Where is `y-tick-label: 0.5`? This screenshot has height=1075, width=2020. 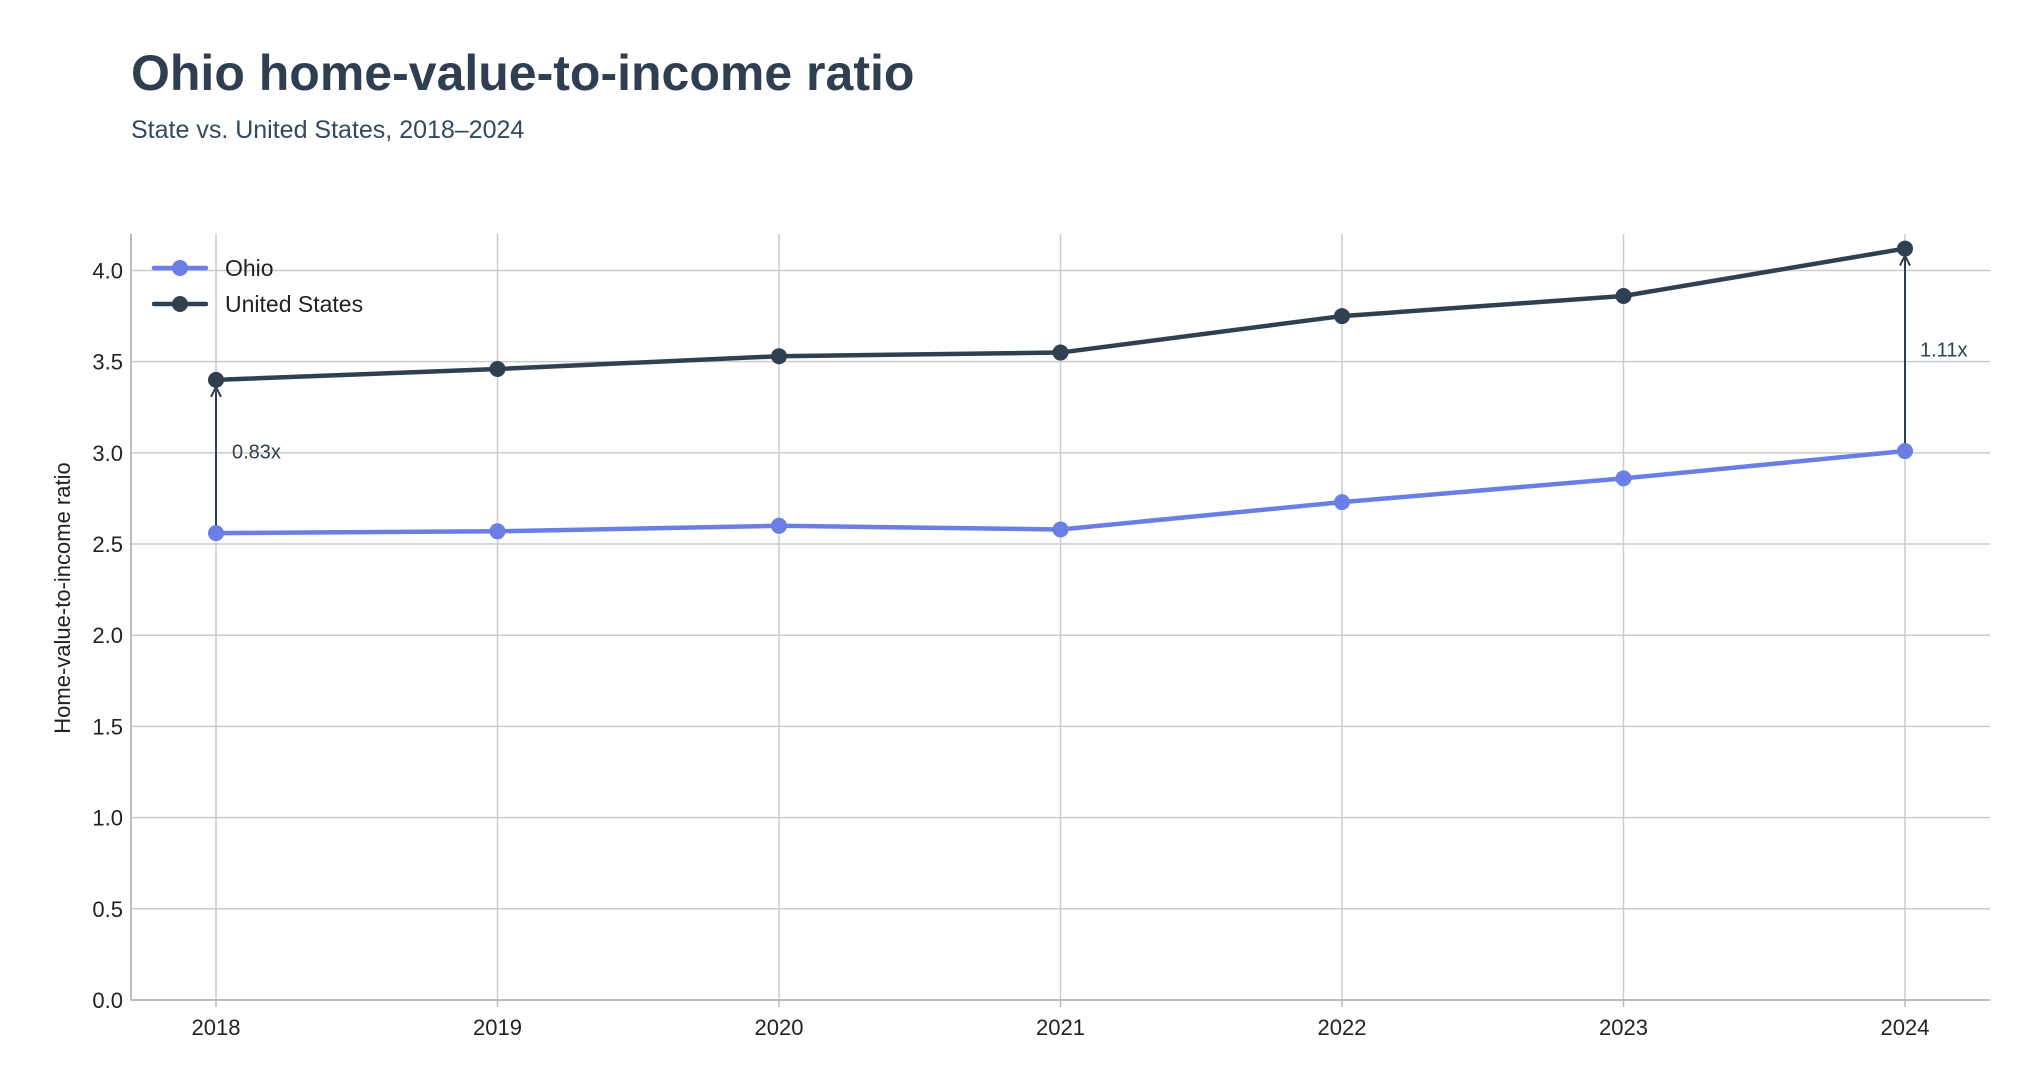 y-tick-label: 0.5 is located at coordinates (107, 909).